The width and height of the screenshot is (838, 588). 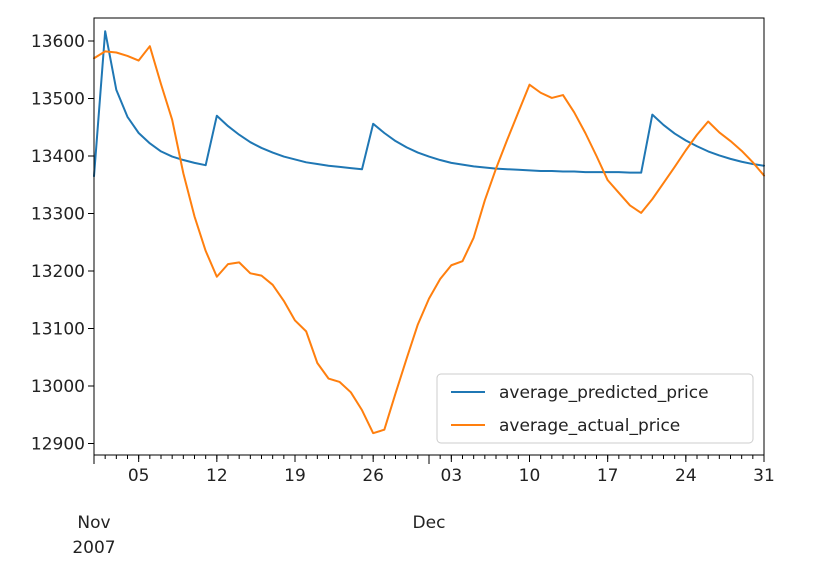 I want to click on legend-label-predicted: average_predicted_price, so click(x=604, y=393).